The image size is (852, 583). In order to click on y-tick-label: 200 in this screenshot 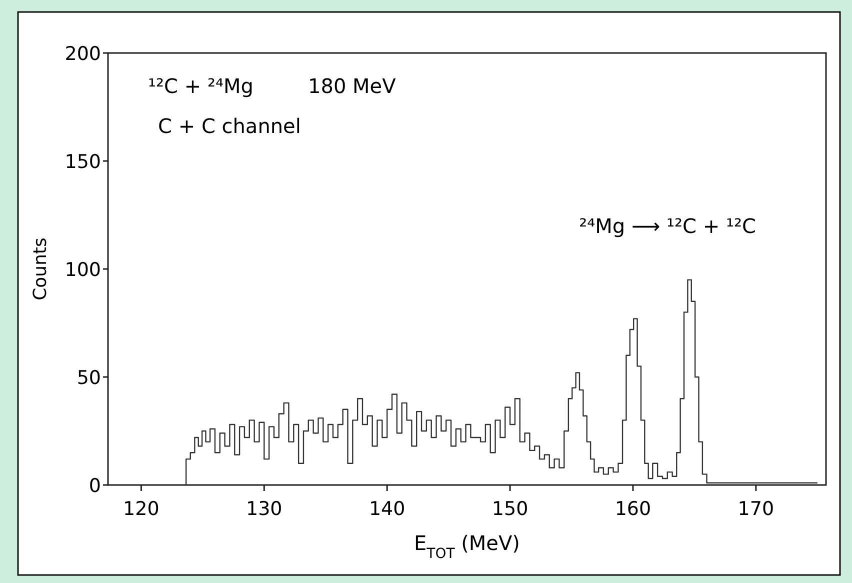, I will do `click(82, 54)`.